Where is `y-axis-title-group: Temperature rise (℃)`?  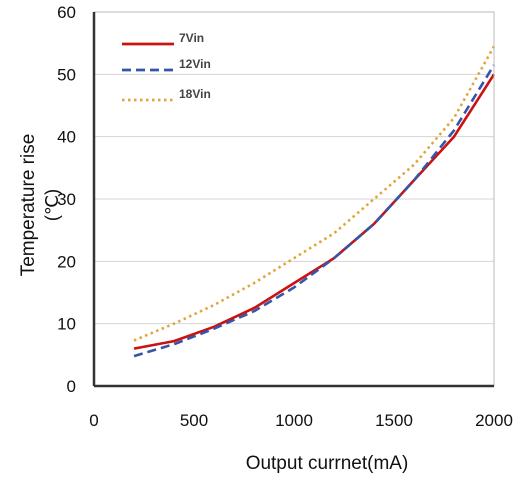 y-axis-title-group: Temperature rise (℃) is located at coordinates (40, 205).